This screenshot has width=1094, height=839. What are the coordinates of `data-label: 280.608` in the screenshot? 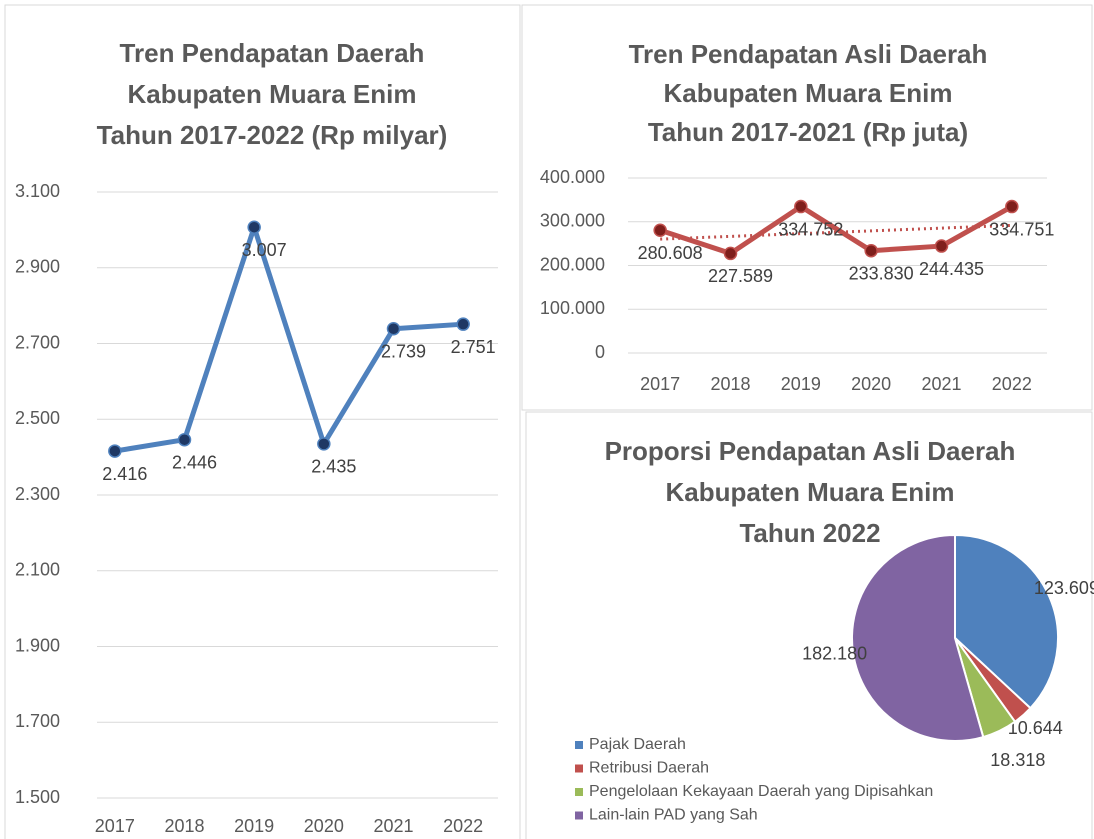 It's located at (670, 253).